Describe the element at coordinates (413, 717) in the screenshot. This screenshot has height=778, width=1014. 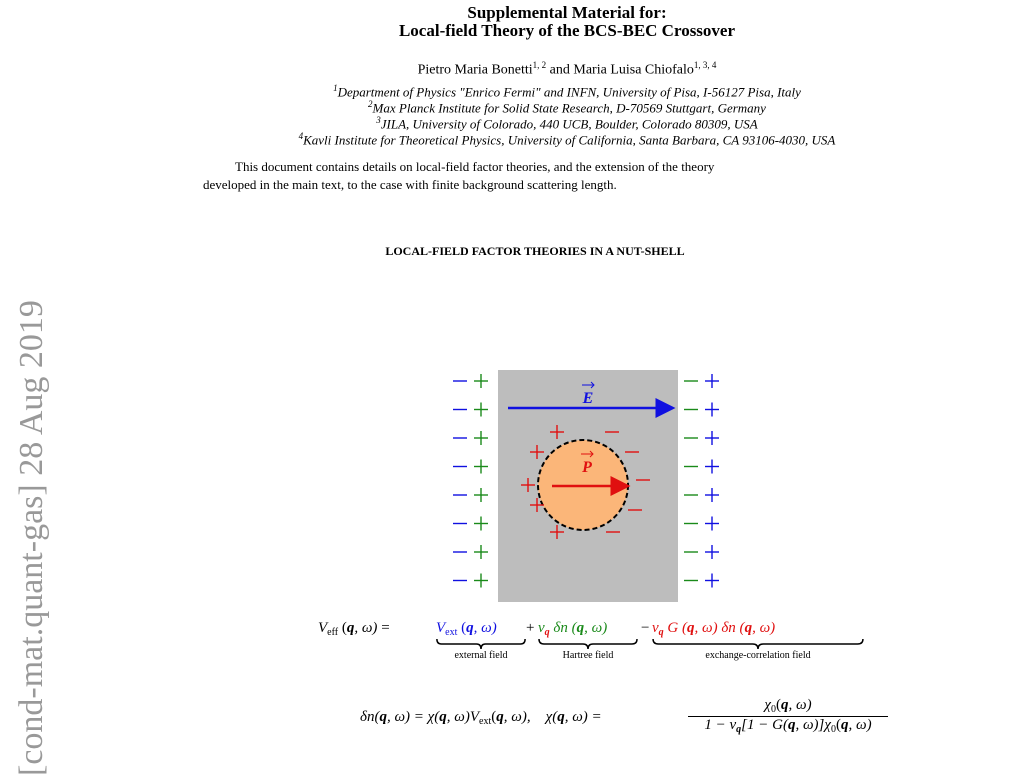
I see `eq-token: , ω) = χ(` at that location.